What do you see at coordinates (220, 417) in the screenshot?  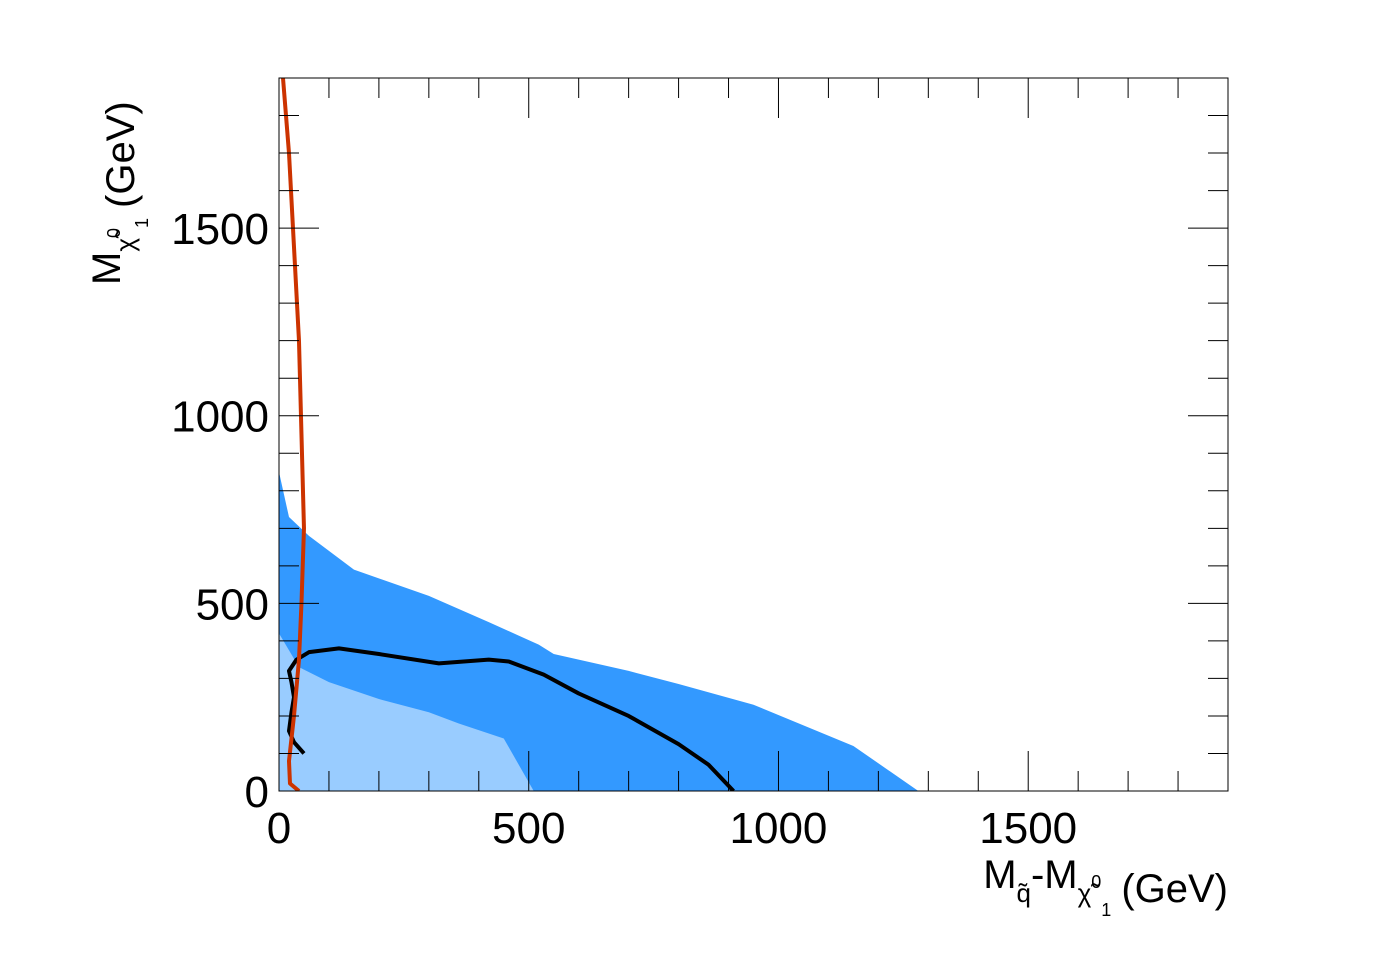 I see `y-tick-label: 1000` at bounding box center [220, 417].